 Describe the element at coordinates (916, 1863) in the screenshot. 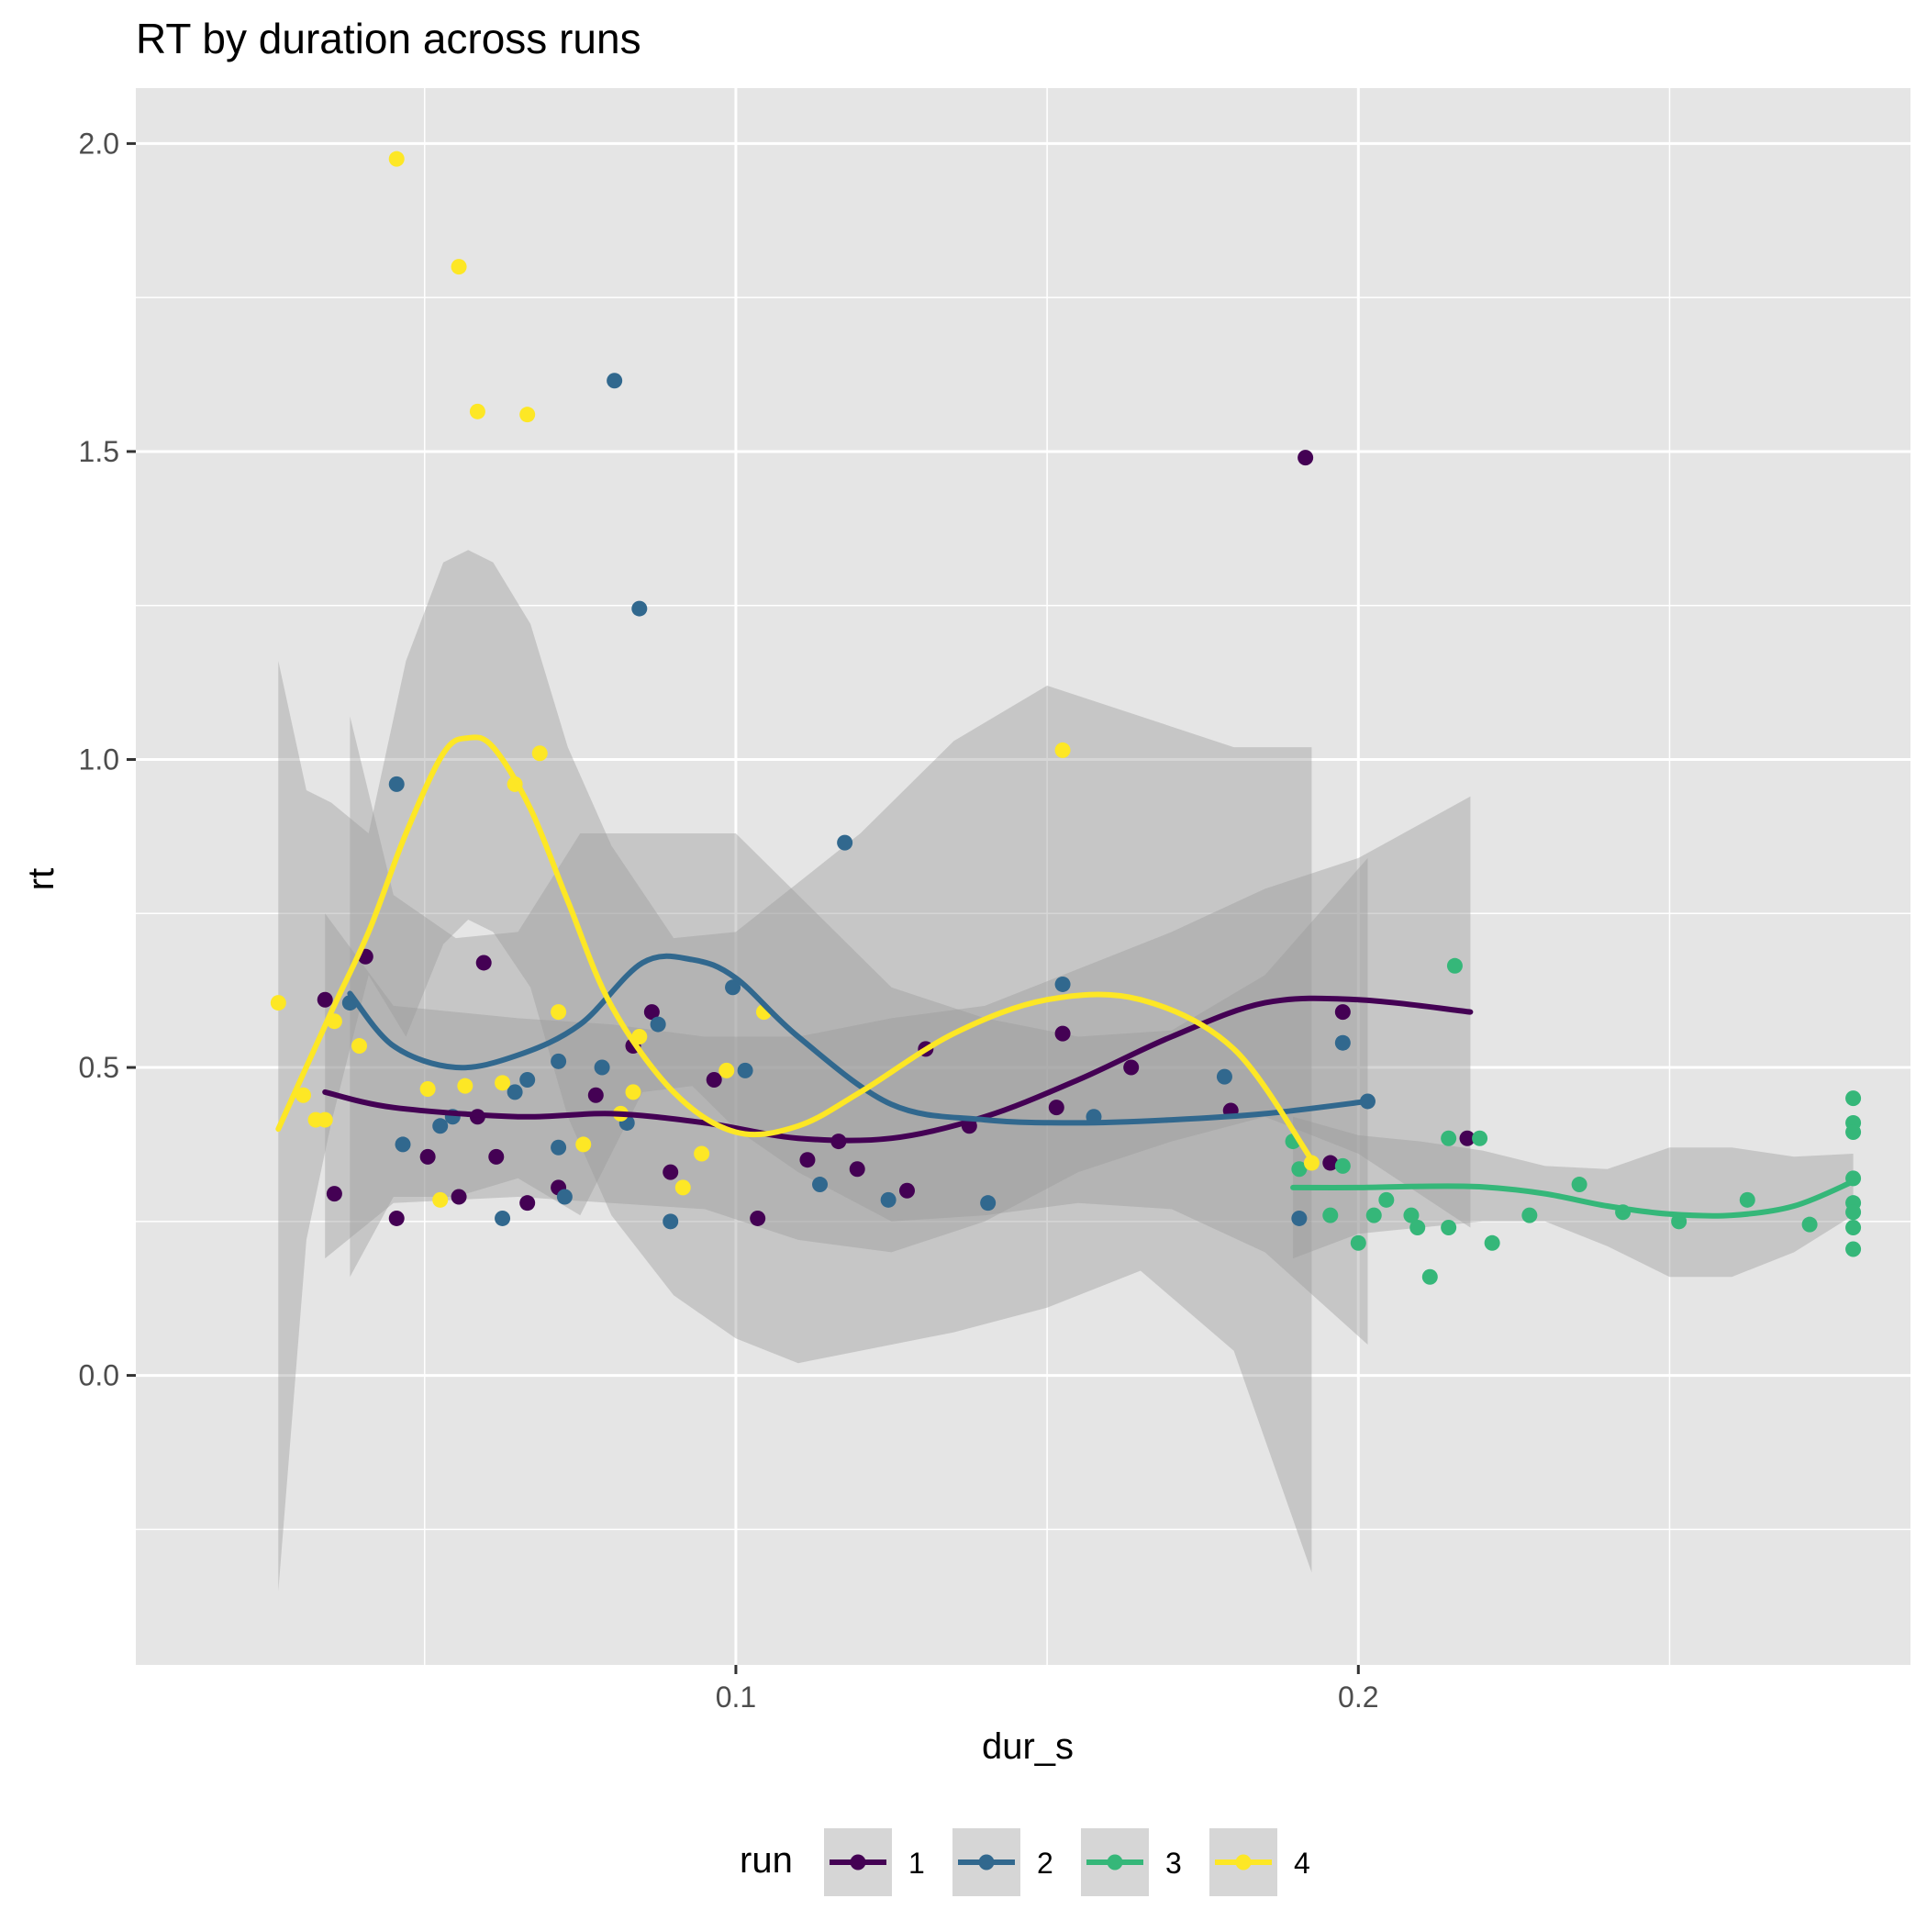

I see `legend-label-run-1: 1` at that location.